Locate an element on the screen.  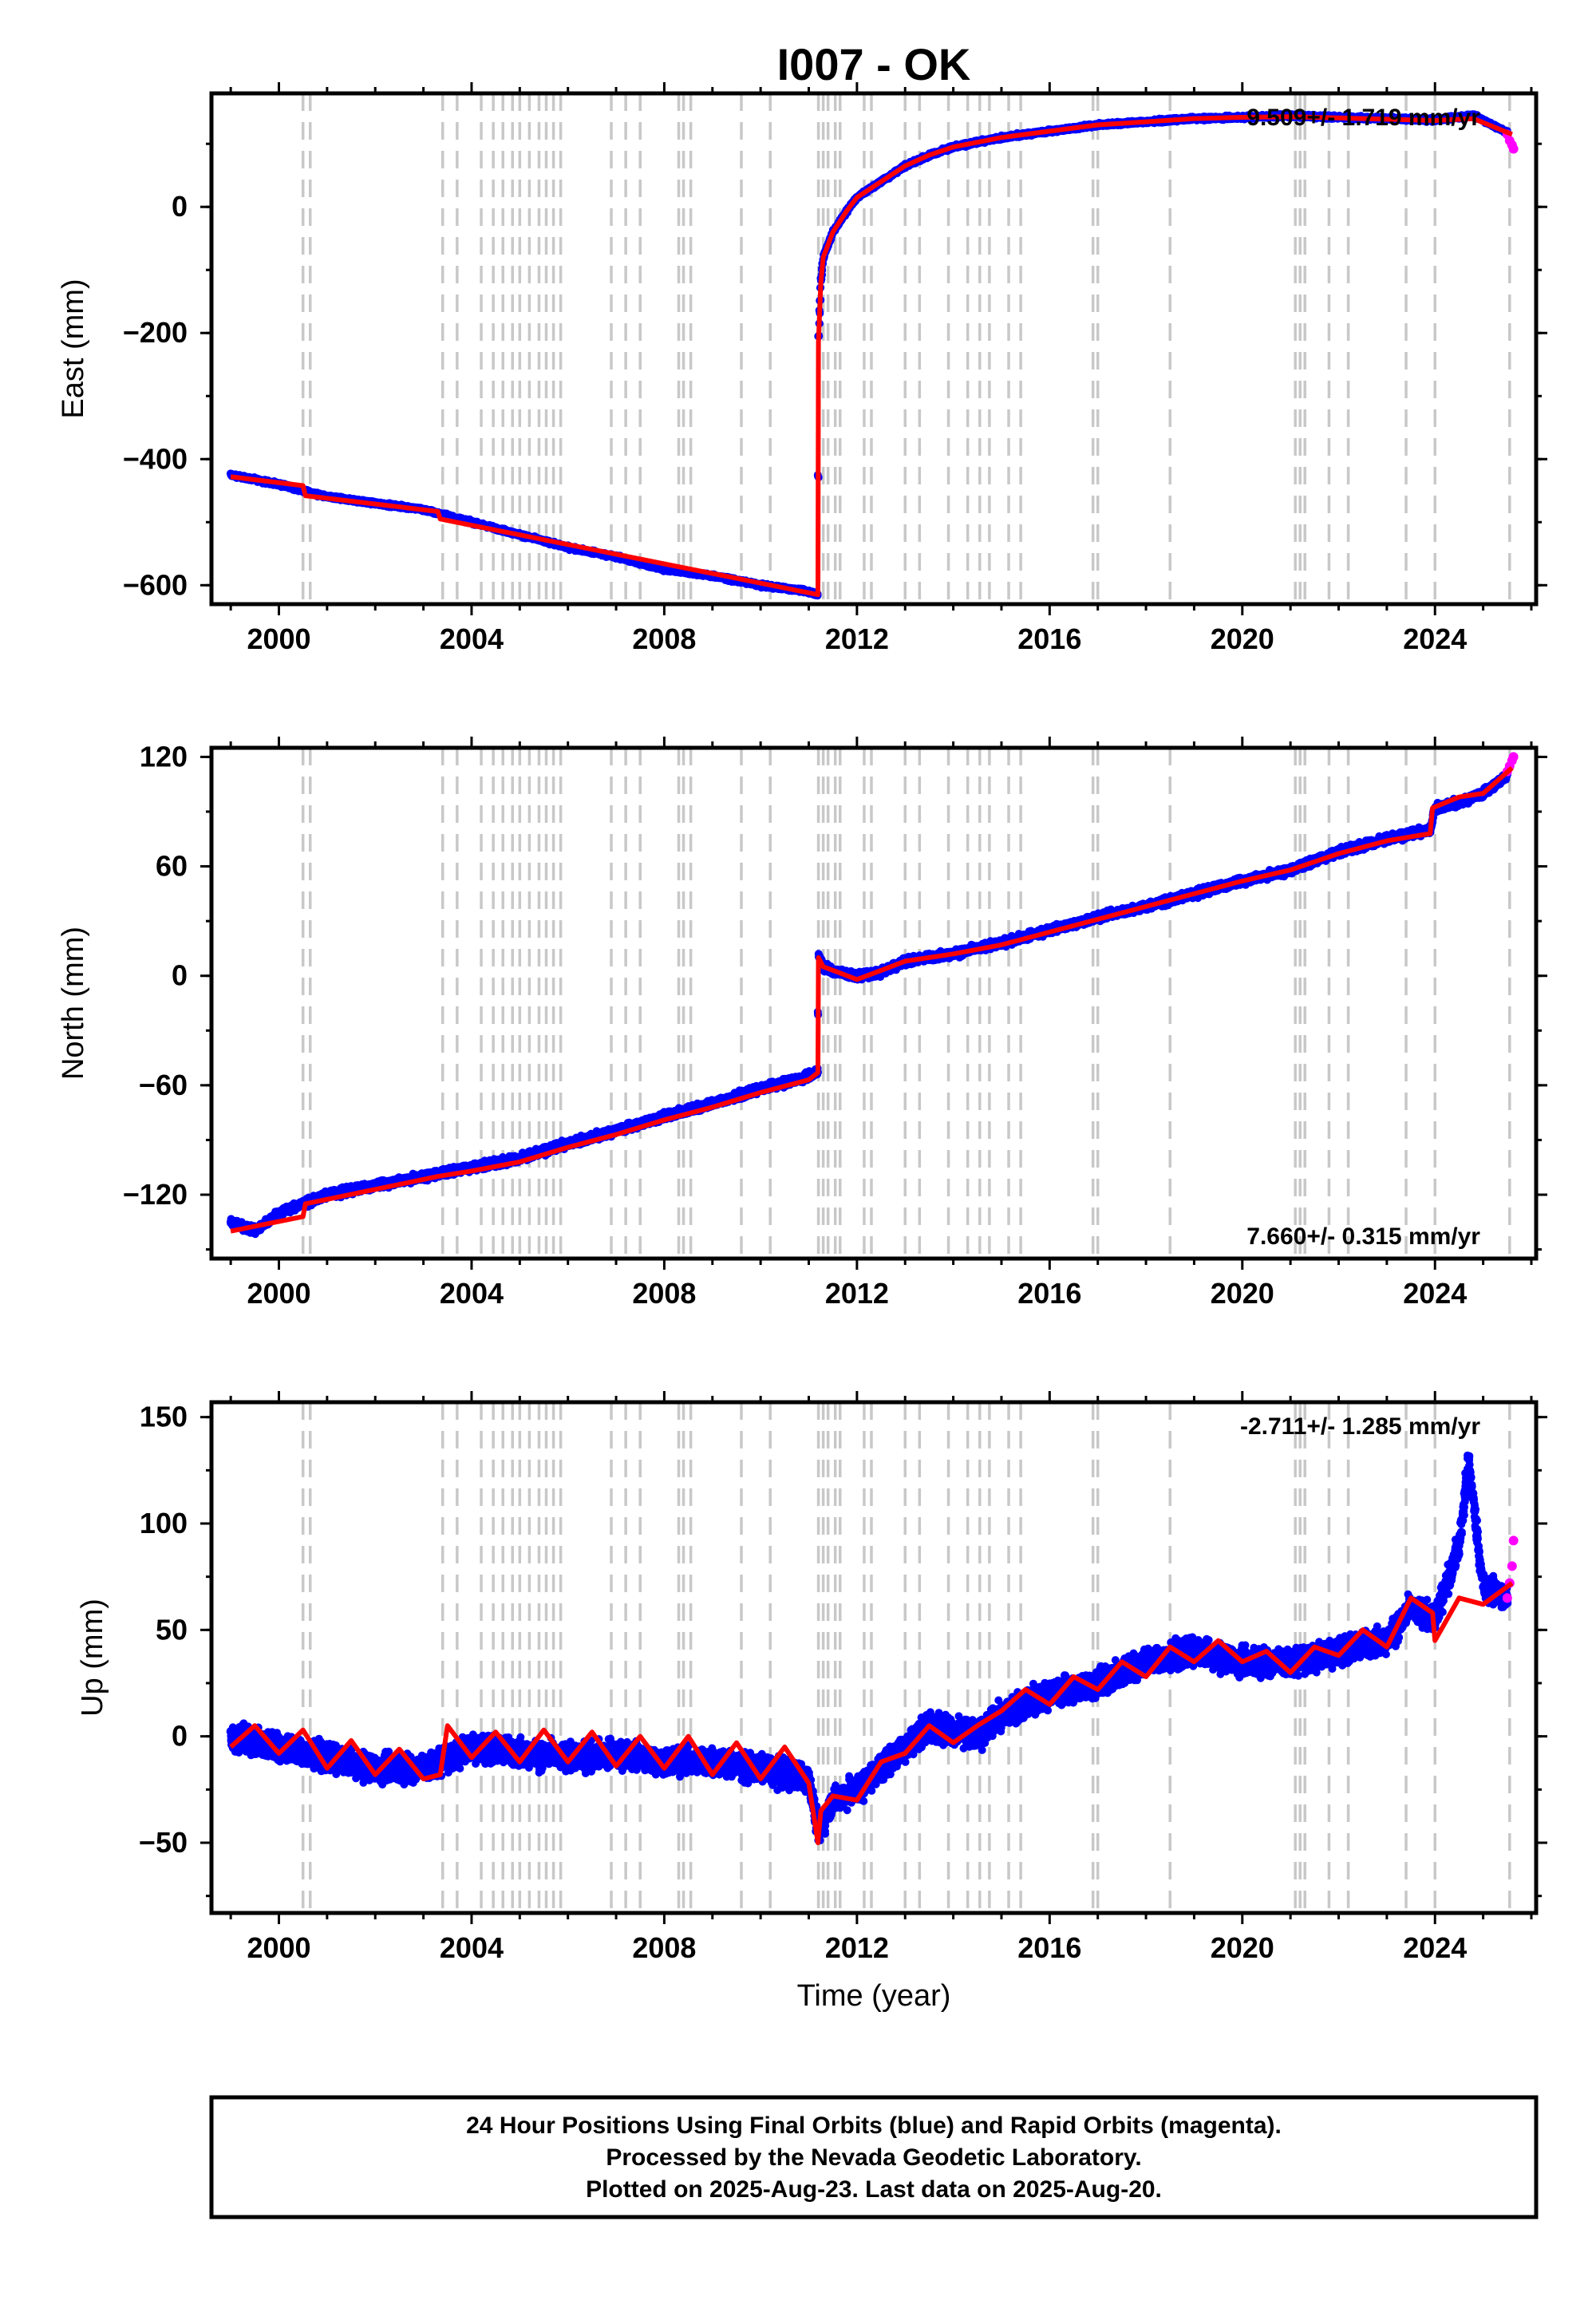
y-axis-title: North (mm) is located at coordinates (73, 1003).